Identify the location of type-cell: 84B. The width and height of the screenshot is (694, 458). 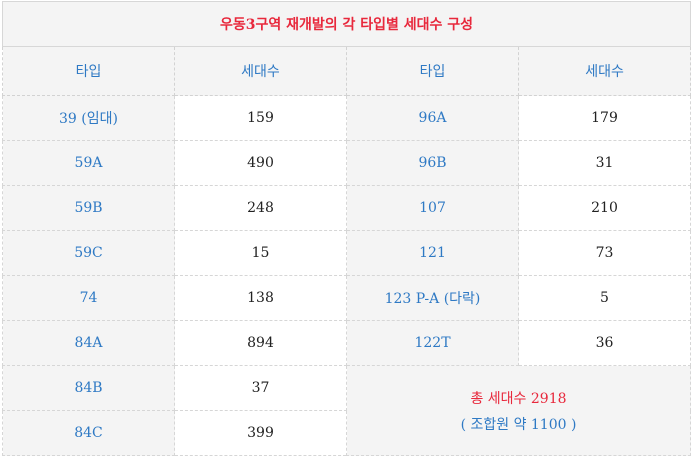
(88, 388).